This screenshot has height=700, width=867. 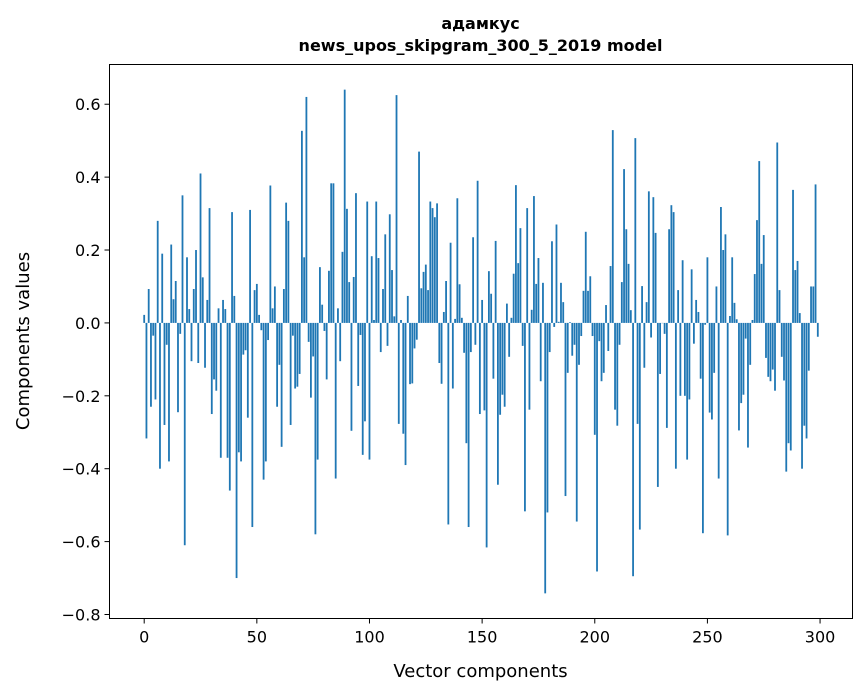 What do you see at coordinates (81, 469) in the screenshot?
I see `y-tick-label: −0.4` at bounding box center [81, 469].